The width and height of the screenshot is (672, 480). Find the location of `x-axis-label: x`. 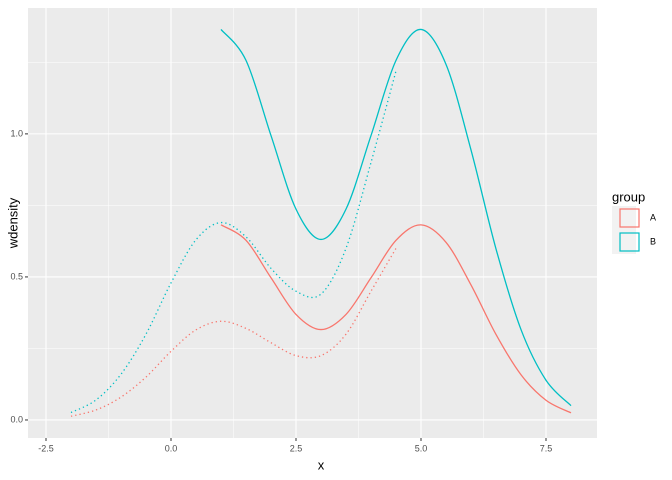

x-axis-label: x is located at coordinates (321, 464).